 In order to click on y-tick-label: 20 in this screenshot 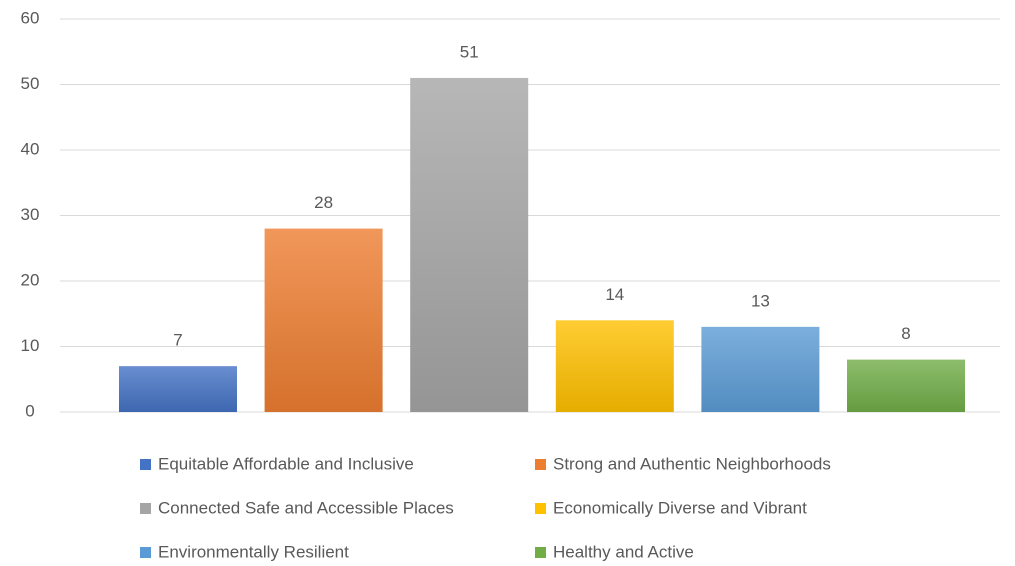, I will do `click(30, 279)`.